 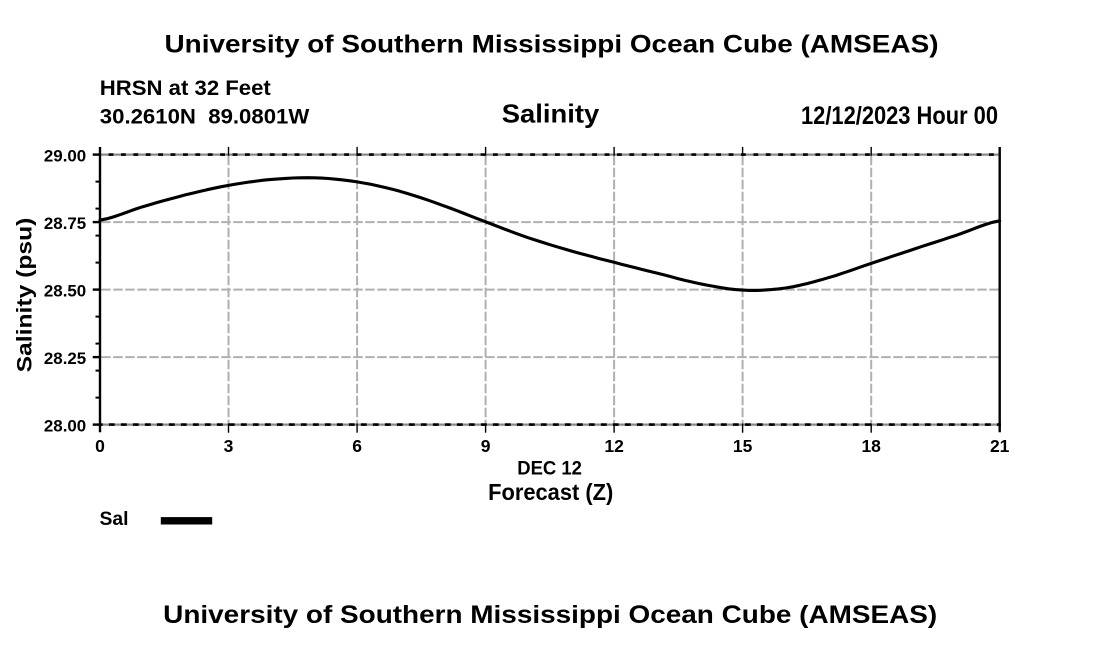 I want to click on svg-text: Forecast (Z), so click(x=550, y=492).